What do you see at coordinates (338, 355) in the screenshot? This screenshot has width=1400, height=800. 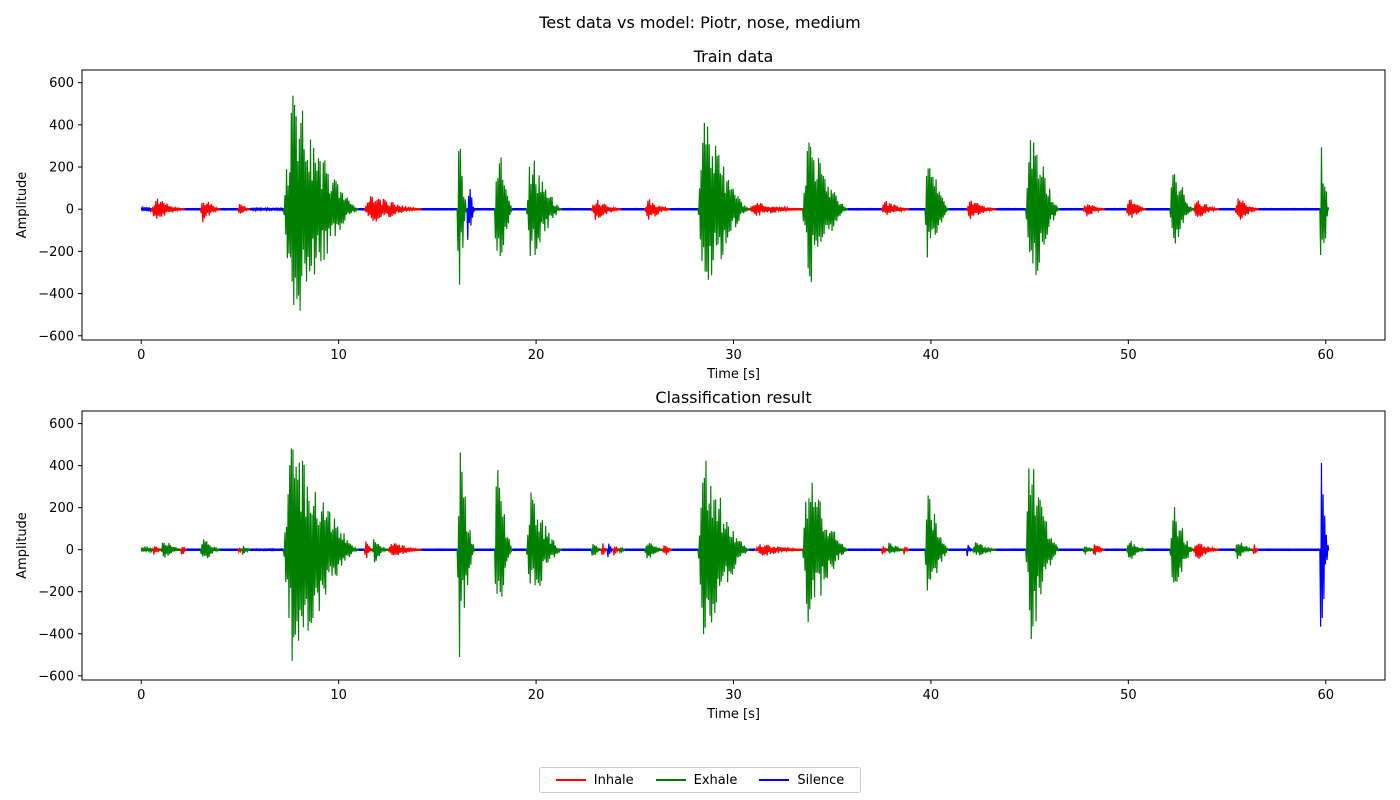 I see `x-tick-label: 10` at bounding box center [338, 355].